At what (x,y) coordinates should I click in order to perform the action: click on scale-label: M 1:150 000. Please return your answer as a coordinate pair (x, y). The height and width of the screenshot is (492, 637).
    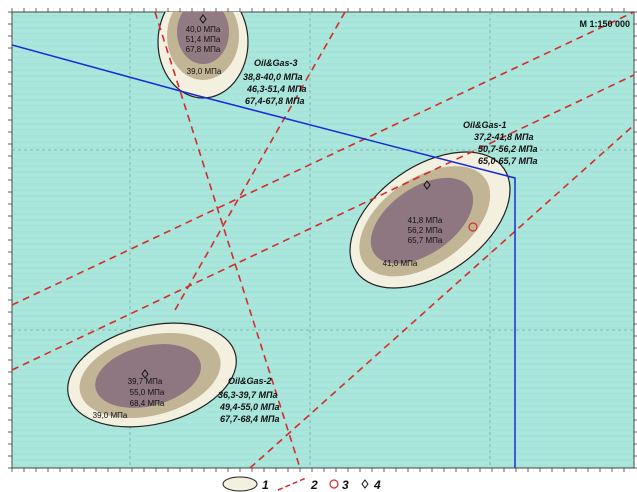
    Looking at the image, I should click on (604, 24).